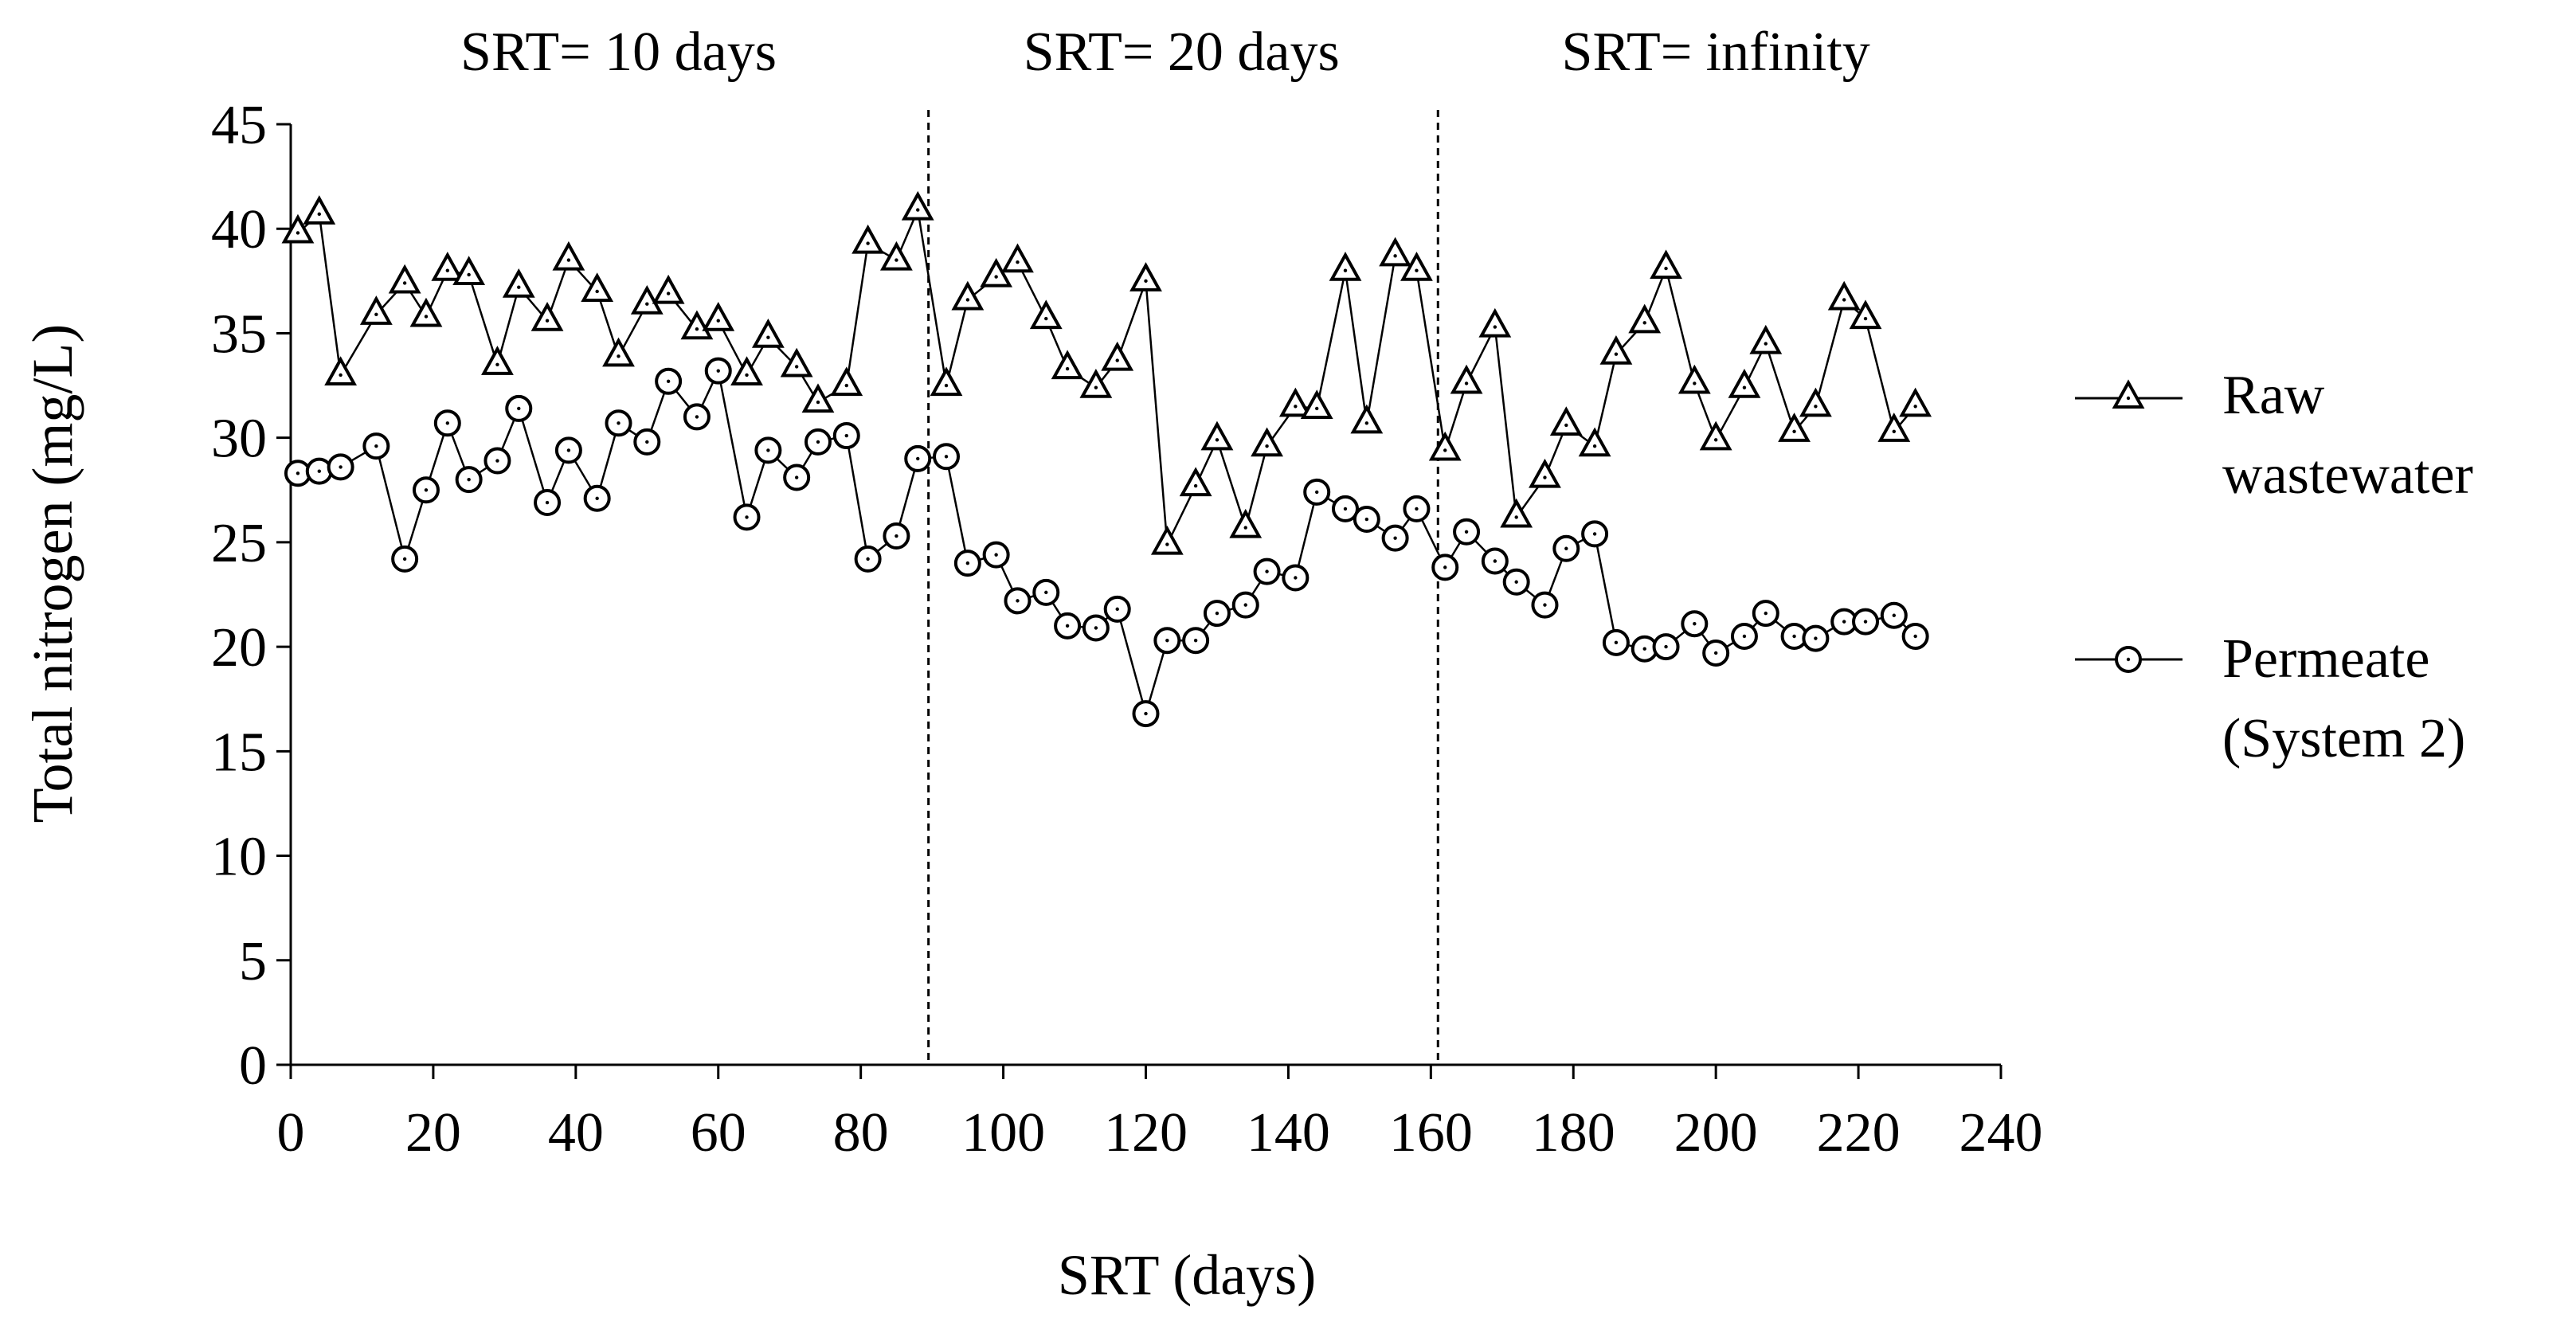 The image size is (2576, 1330). Describe the element at coordinates (2001, 1133) in the screenshot. I see `x-tick-label: 240` at that location.